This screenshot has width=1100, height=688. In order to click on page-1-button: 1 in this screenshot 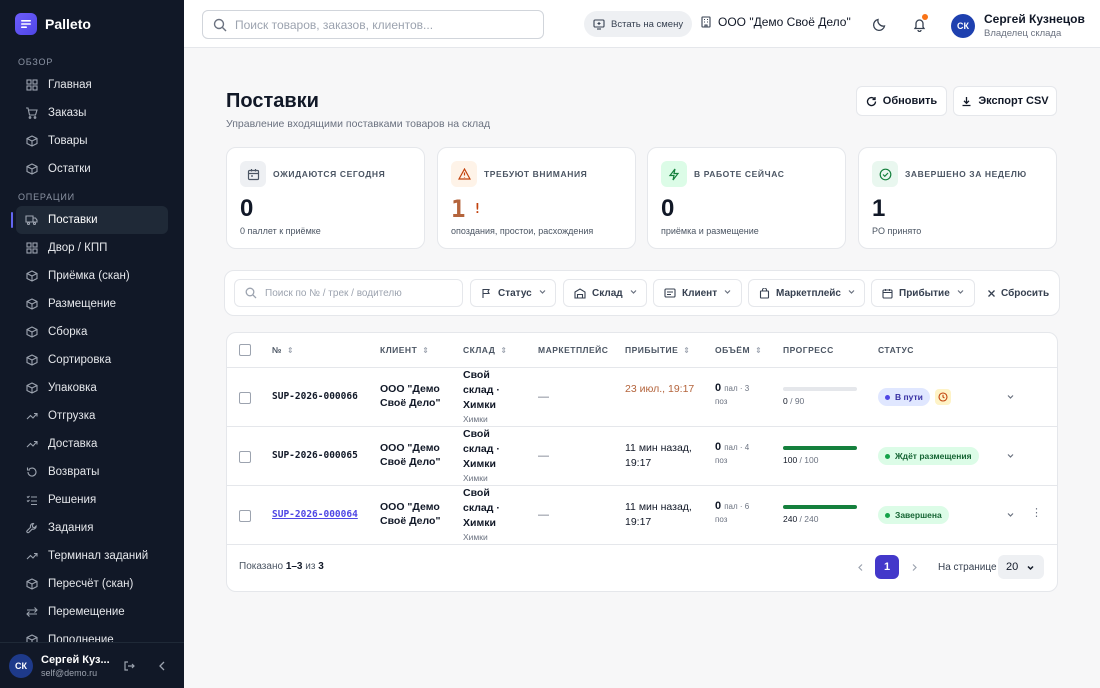, I will do `click(887, 567)`.